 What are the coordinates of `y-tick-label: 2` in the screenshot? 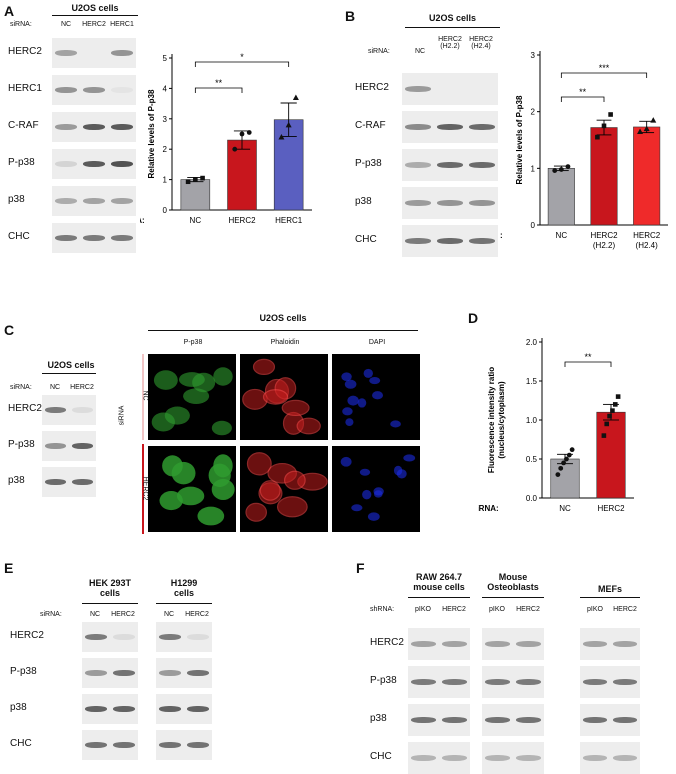 It's located at (533, 112).